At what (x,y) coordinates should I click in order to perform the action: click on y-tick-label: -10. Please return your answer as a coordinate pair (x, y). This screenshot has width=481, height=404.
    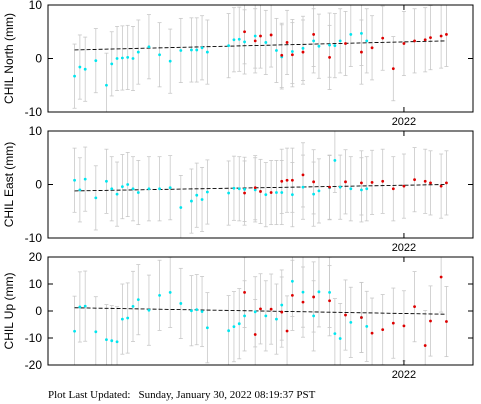
    Looking at the image, I should click on (34, 338).